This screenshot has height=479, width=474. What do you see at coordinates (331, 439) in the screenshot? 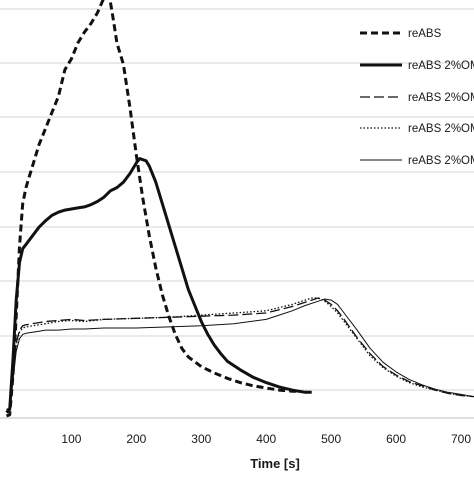
I see `x-tick-label: 500` at bounding box center [331, 439].